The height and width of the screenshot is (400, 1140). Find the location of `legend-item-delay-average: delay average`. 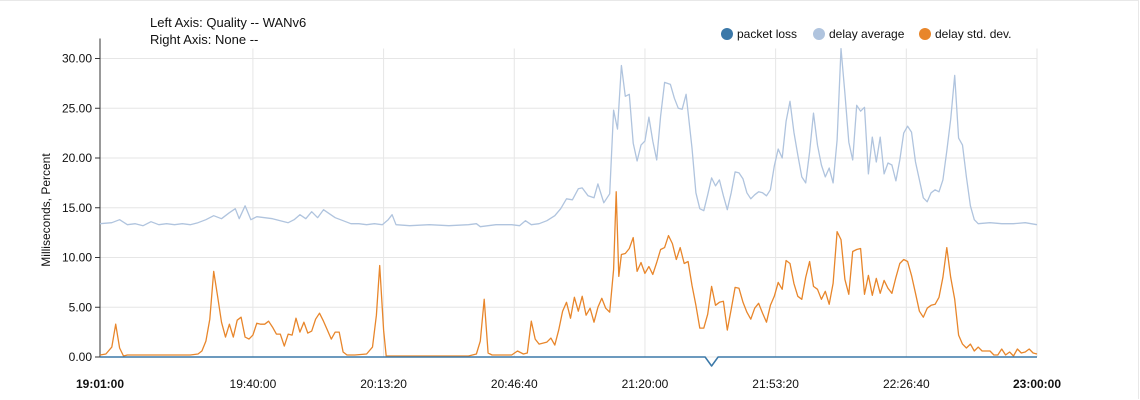

legend-item-delay-average: delay average is located at coordinates (858, 34).